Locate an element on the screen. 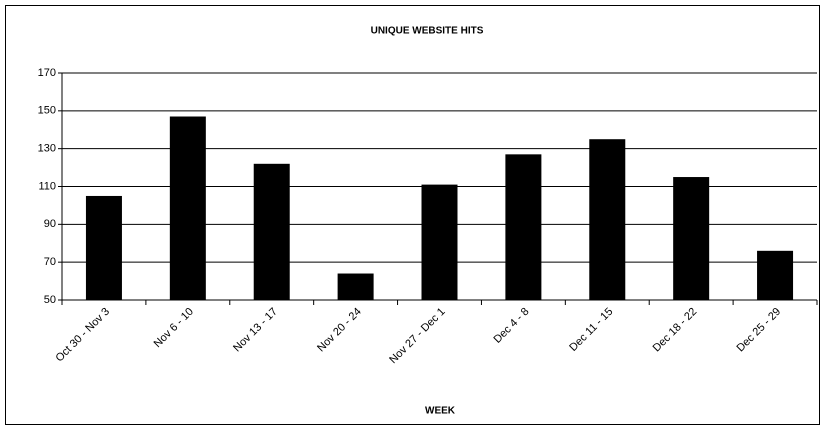  y-tick-label: 170 is located at coordinates (47, 73).